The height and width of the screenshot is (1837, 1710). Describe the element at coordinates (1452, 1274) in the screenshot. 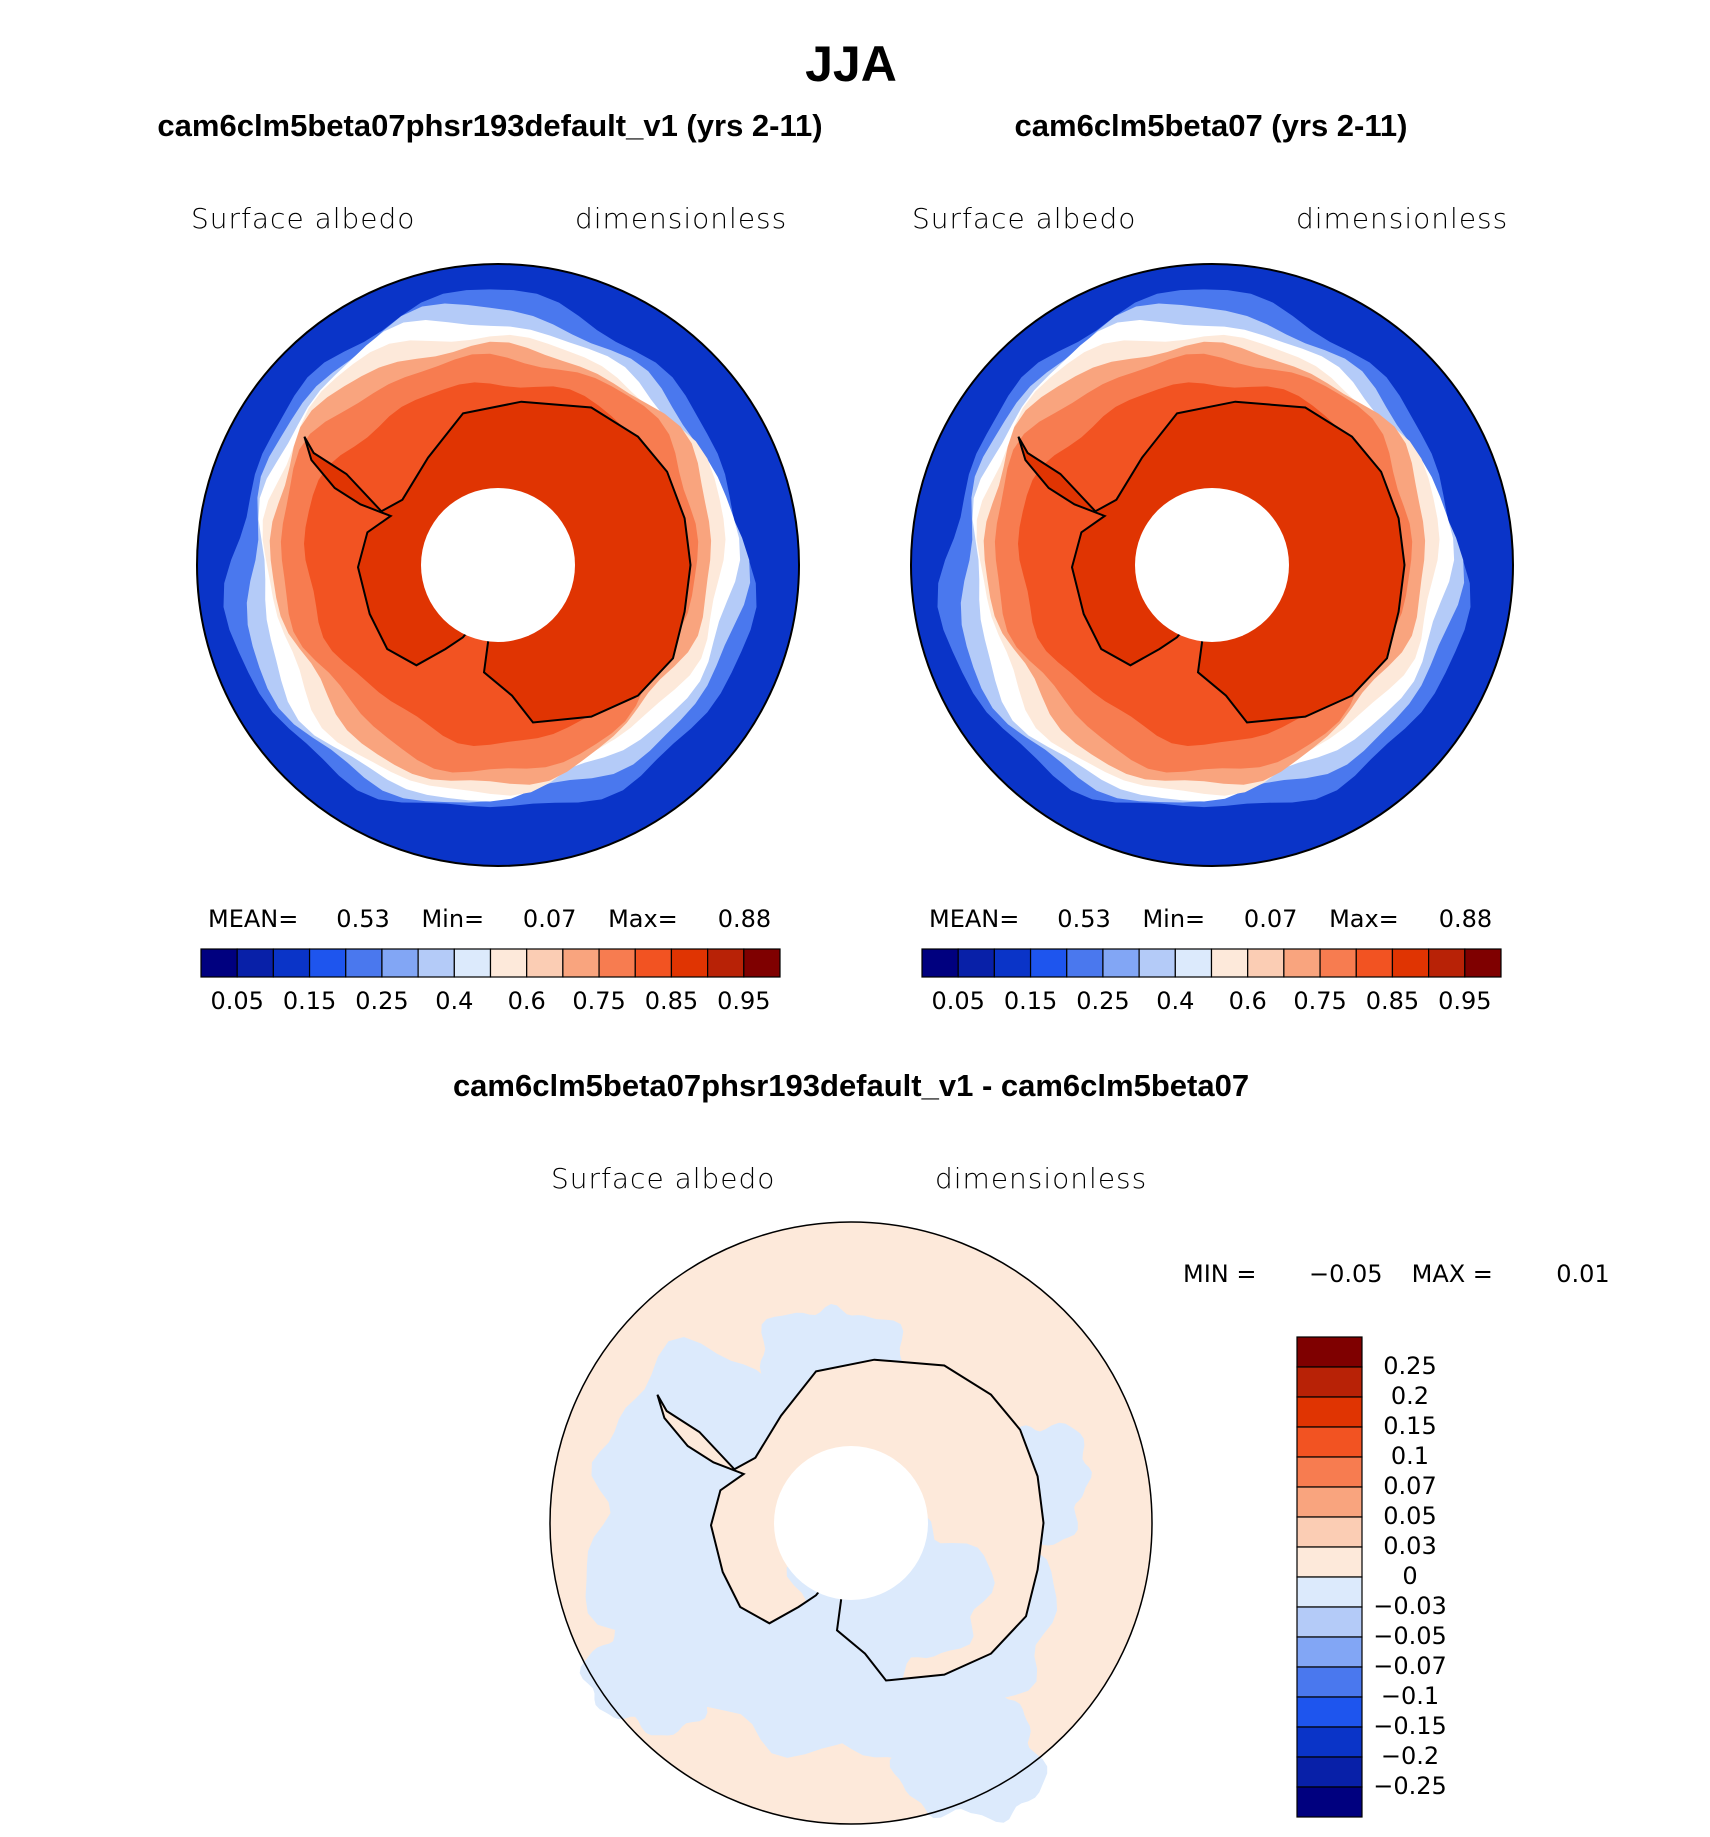

I see `map-stat: MAX =` at that location.